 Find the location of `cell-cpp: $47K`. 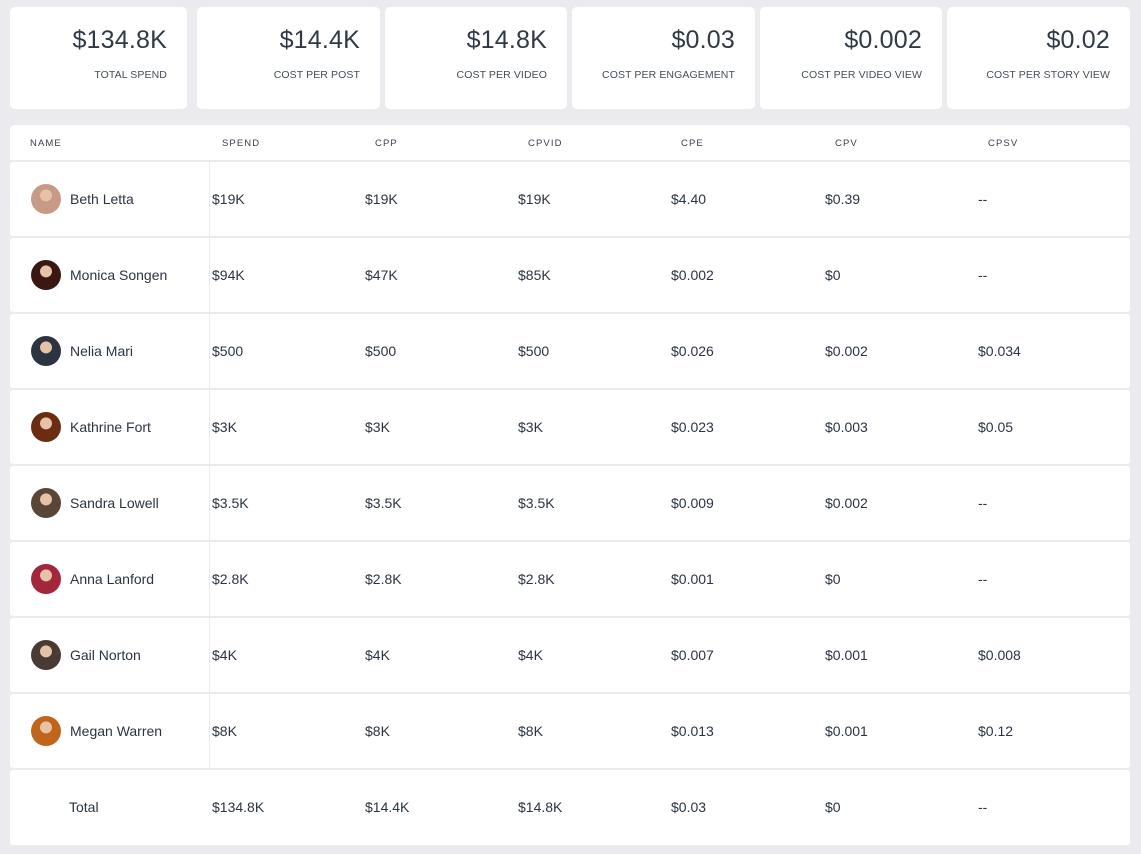

cell-cpp: $47K is located at coordinates (381, 275).